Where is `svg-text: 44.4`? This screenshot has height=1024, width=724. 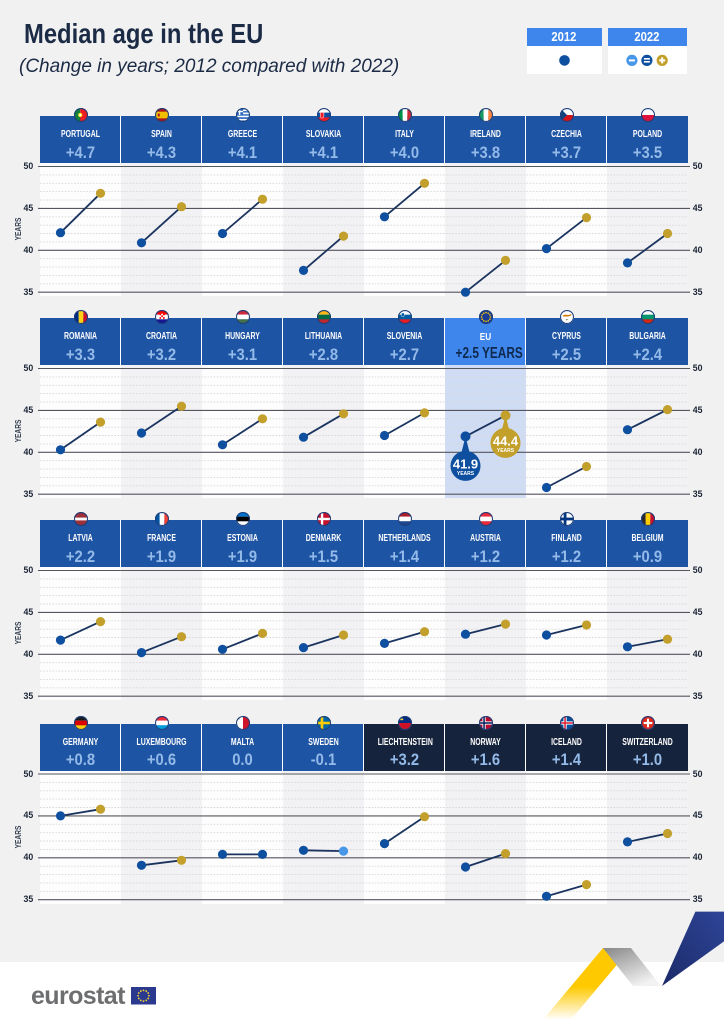 svg-text: 44.4 is located at coordinates (506, 440).